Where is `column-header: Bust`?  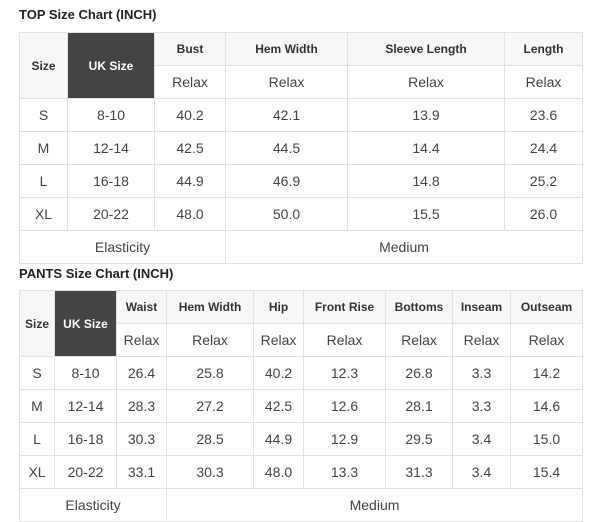 column-header: Bust is located at coordinates (190, 49).